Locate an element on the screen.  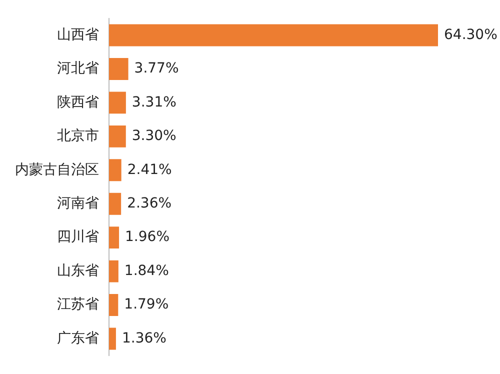
data-label: 1.84% is located at coordinates (146, 270).